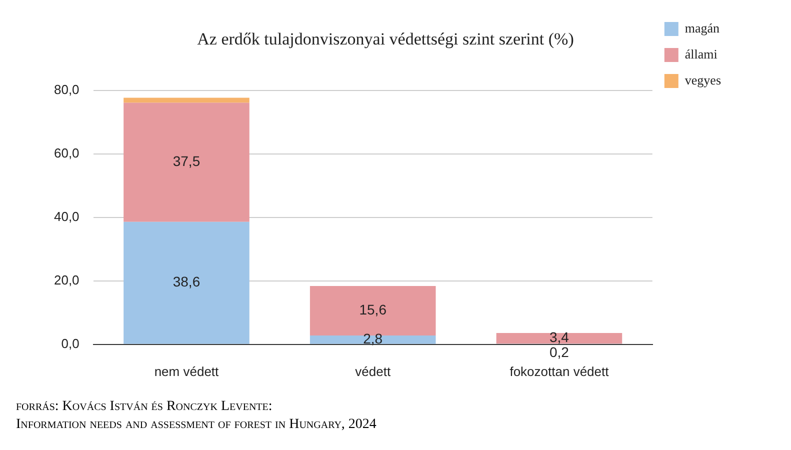  I want to click on data-label: 2,8, so click(373, 338).